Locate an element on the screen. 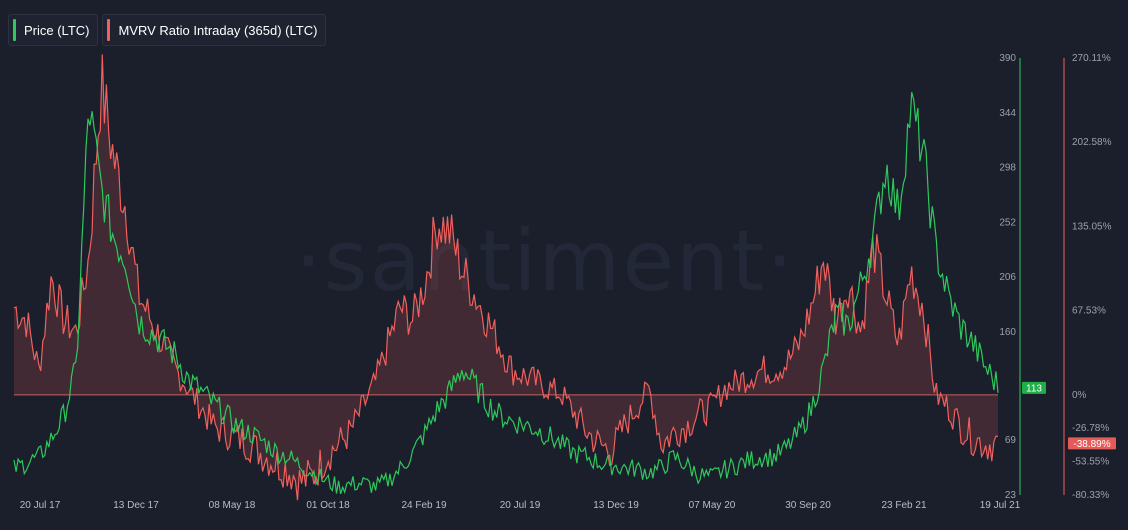 This screenshot has width=1128, height=530. x-axis-tick-label: 13 Dec 19 is located at coordinates (616, 505).